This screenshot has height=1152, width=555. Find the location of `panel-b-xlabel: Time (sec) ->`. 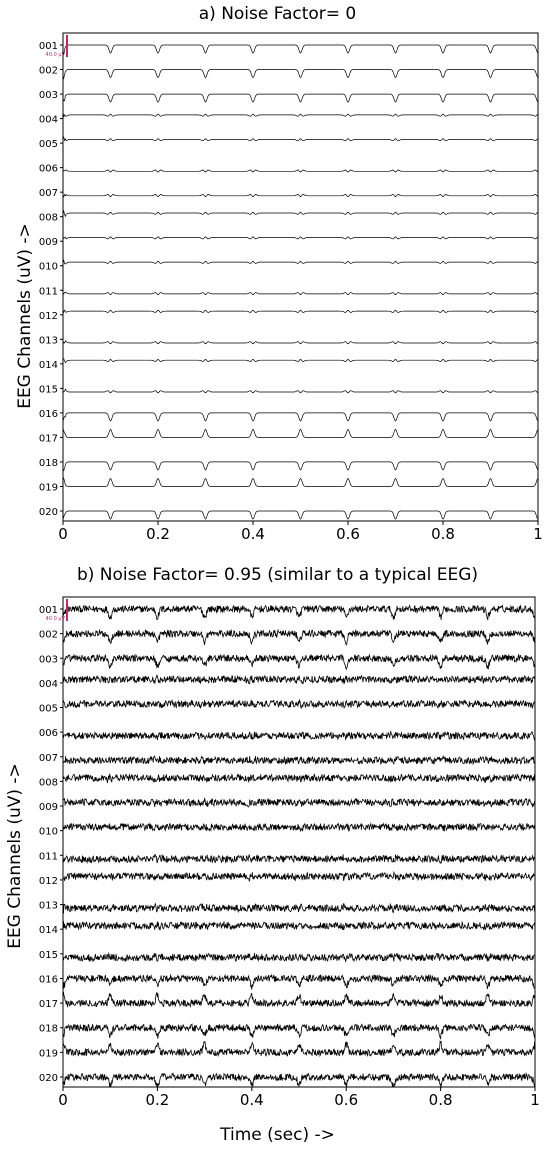

panel-b-xlabel: Time (sec) -> is located at coordinates (277, 1135).